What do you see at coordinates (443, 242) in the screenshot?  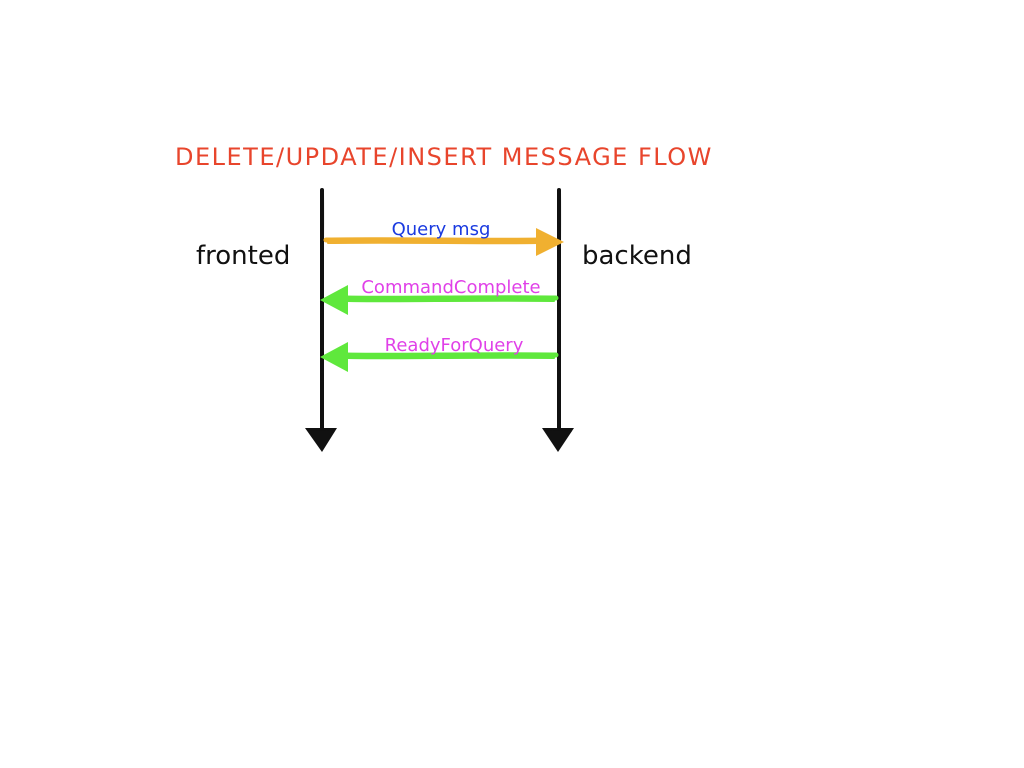 I see `query-msg-arrow` at bounding box center [443, 242].